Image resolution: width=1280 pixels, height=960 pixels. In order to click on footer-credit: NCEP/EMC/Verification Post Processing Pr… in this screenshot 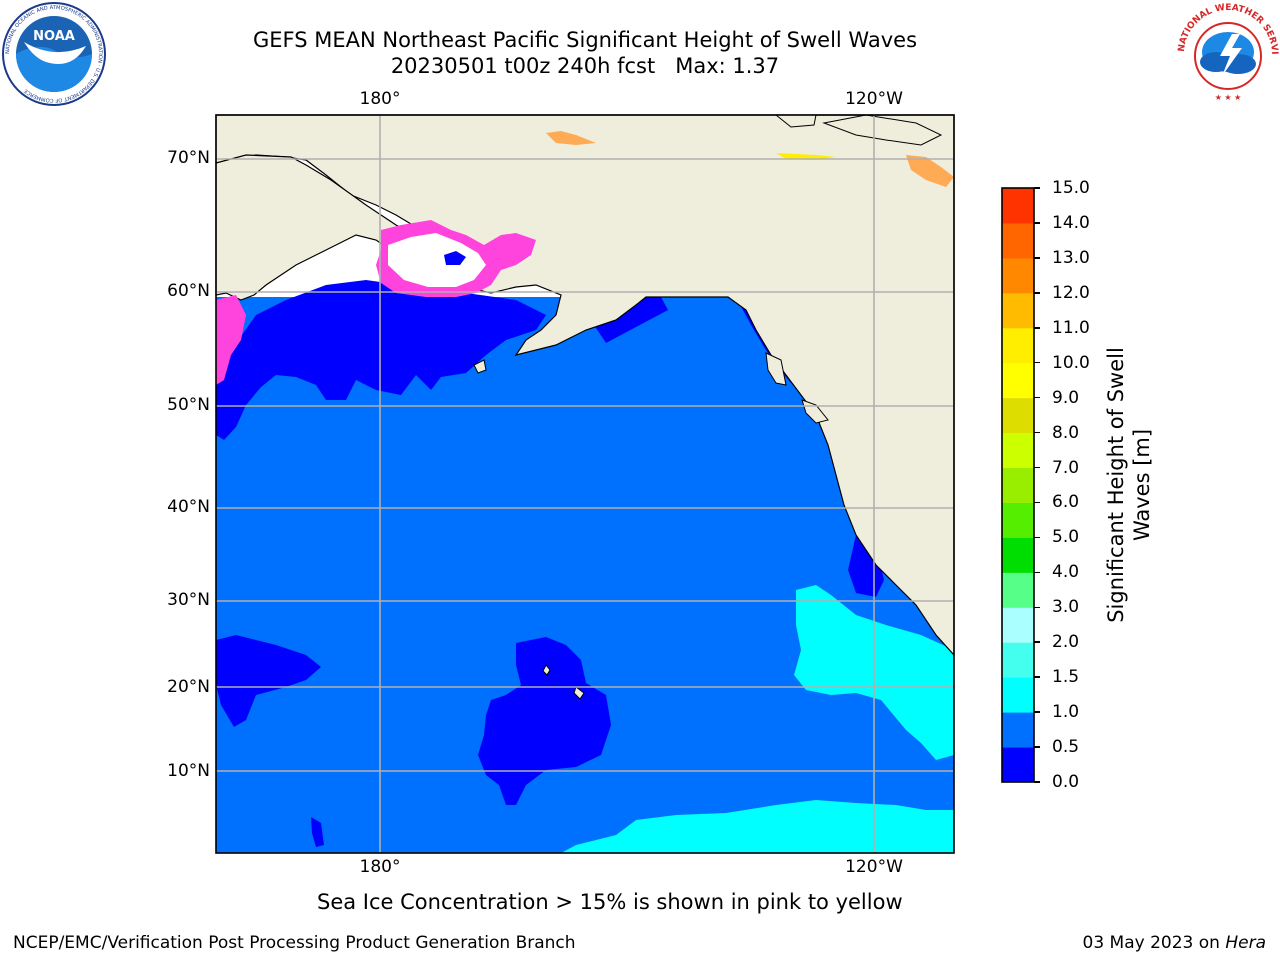, I will do `click(294, 943)`.